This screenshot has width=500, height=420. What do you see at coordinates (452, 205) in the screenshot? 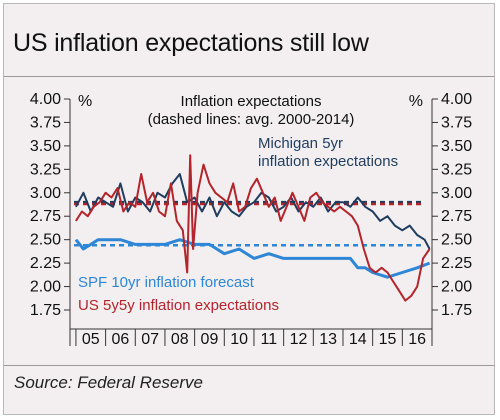
I see `y-ticks-right: 4.00 3.75 3.50 3.25 3.00 2.75 2.50 2.25 2.00 1.75` at bounding box center [452, 205].